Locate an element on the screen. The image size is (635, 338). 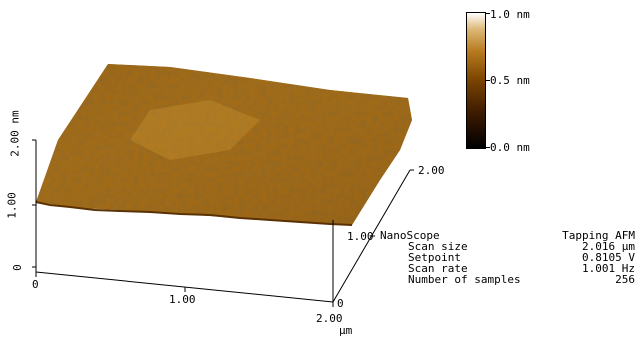
info-label: Scan size is located at coordinates (438, 246).